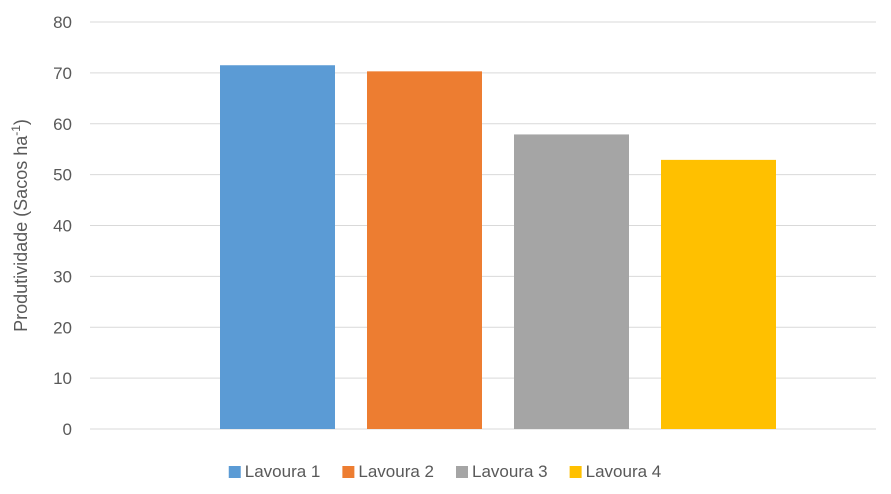 The width and height of the screenshot is (891, 494). Describe the element at coordinates (396, 471) in the screenshot. I see `legend-label: Lavoura 2` at that location.